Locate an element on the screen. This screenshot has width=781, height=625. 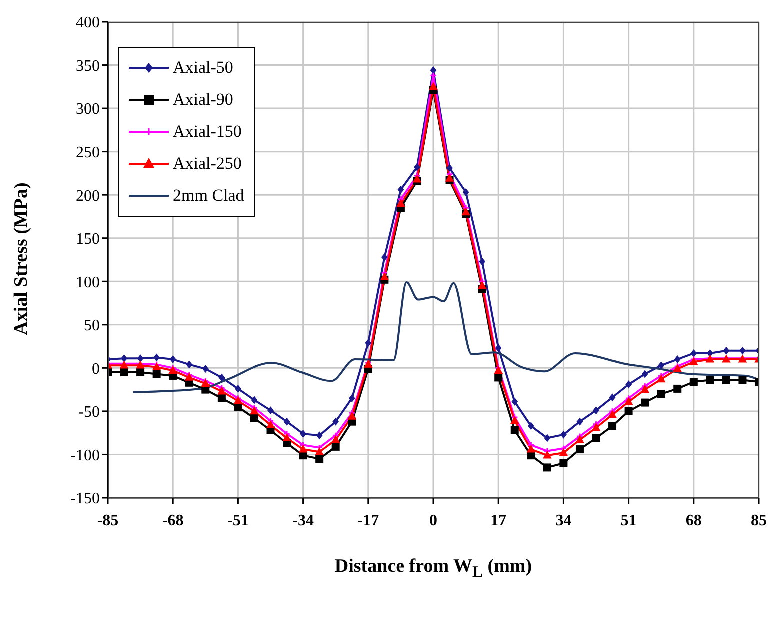
y-tick-label: 250 is located at coordinates (88, 153).